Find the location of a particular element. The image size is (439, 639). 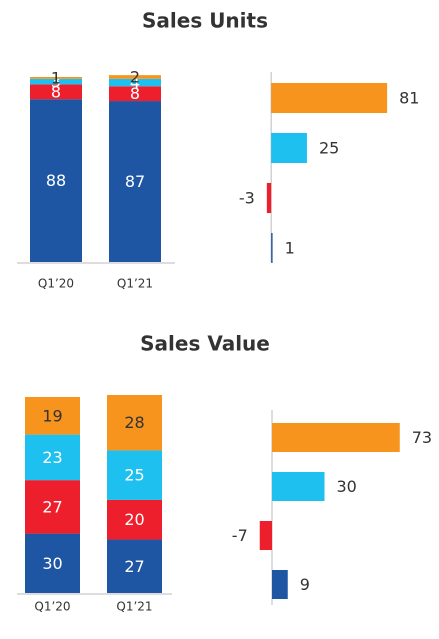

data-label: 73 is located at coordinates (422, 437).